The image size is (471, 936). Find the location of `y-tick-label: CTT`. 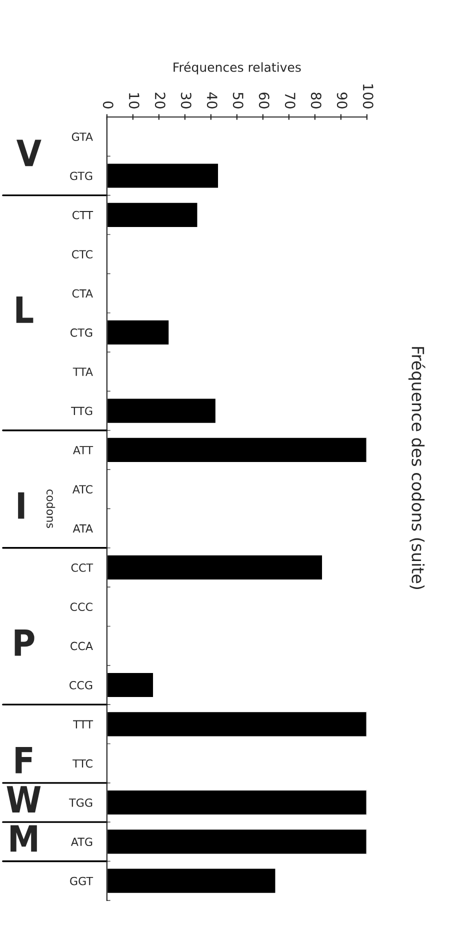

y-tick-label: CTT is located at coordinates (83, 215).